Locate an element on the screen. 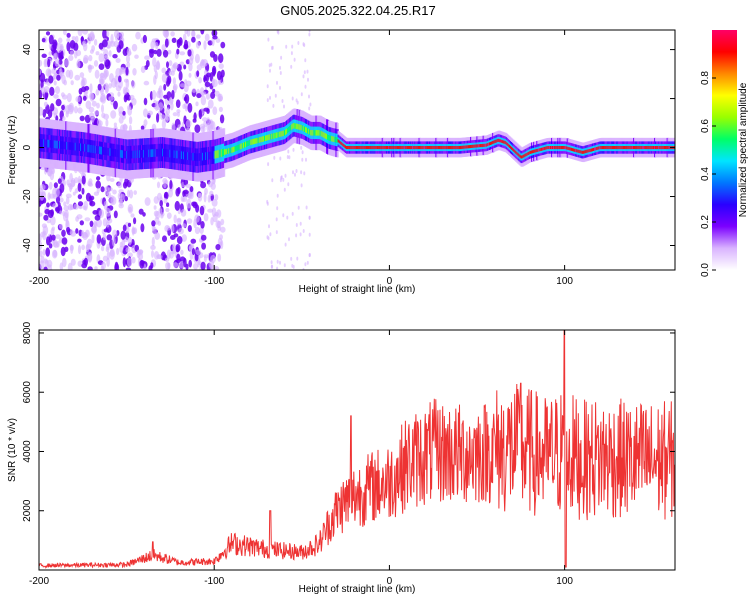 The image size is (750, 600). y-tick-label: 40 is located at coordinates (27, 50).